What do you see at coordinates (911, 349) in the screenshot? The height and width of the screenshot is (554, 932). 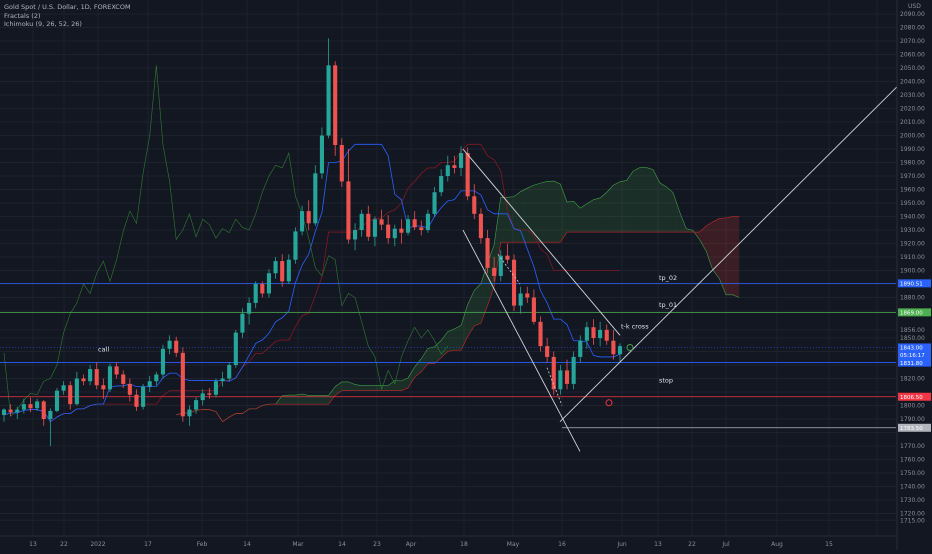 I see `axis-price-badge-label: 1843.00` at bounding box center [911, 349].